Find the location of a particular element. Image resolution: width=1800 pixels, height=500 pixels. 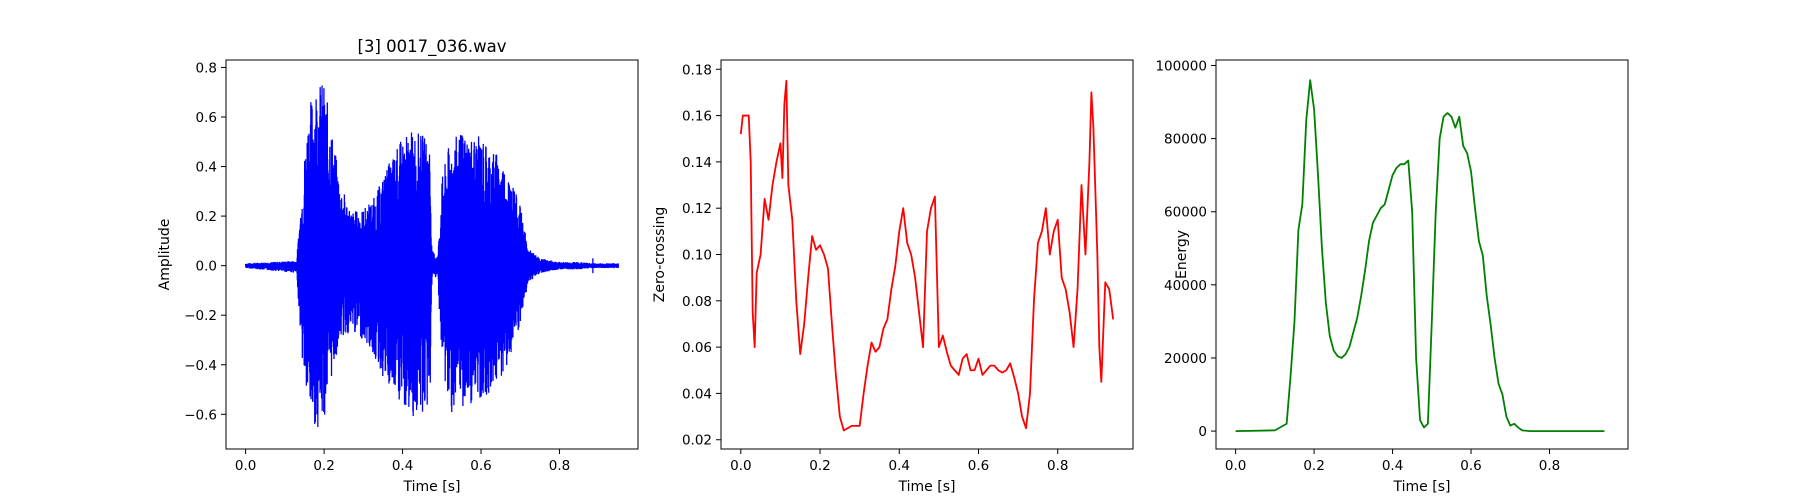

zero-crossing-y-tick-label: 0.14 is located at coordinates (697, 163).